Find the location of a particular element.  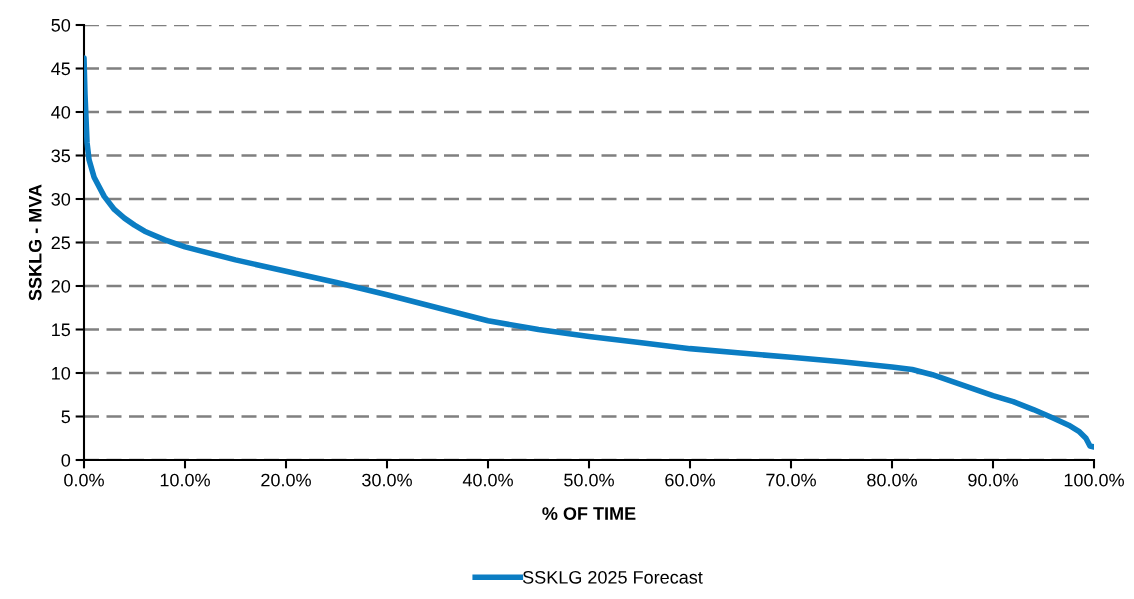

y-tick-label: 30 is located at coordinates (61, 199).